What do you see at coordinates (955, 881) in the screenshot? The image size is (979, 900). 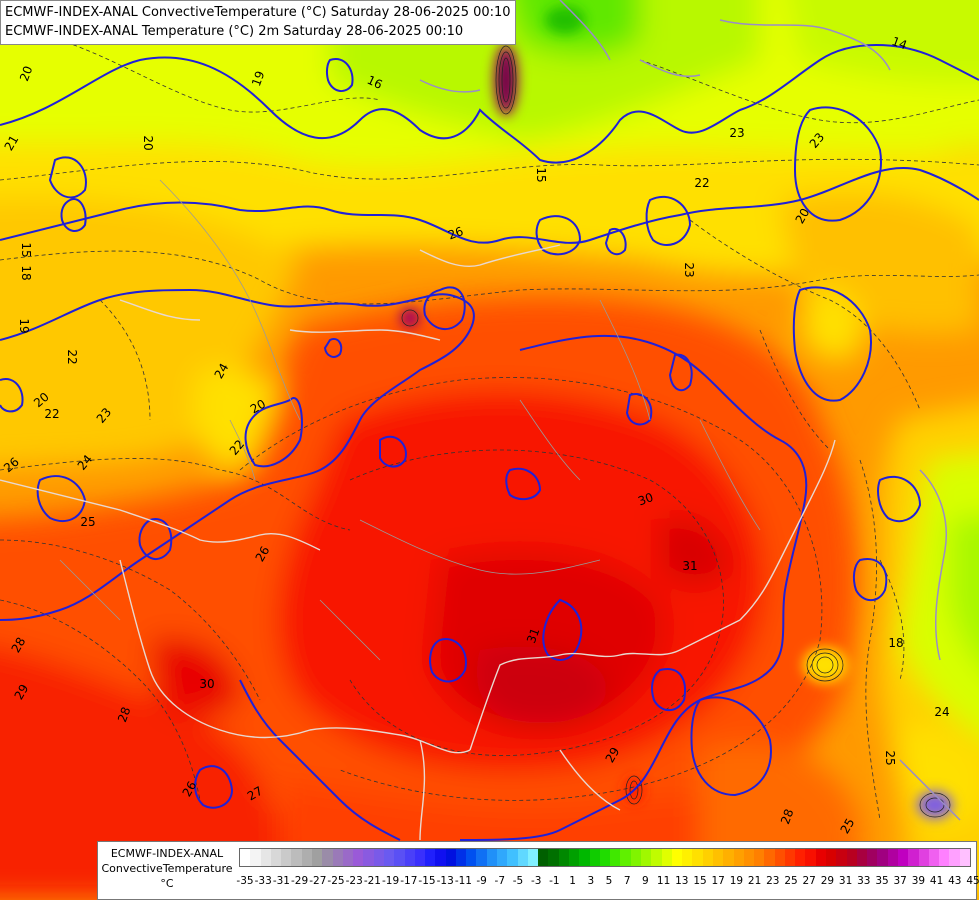 I see `legend-tick-label: 43` at bounding box center [955, 881].